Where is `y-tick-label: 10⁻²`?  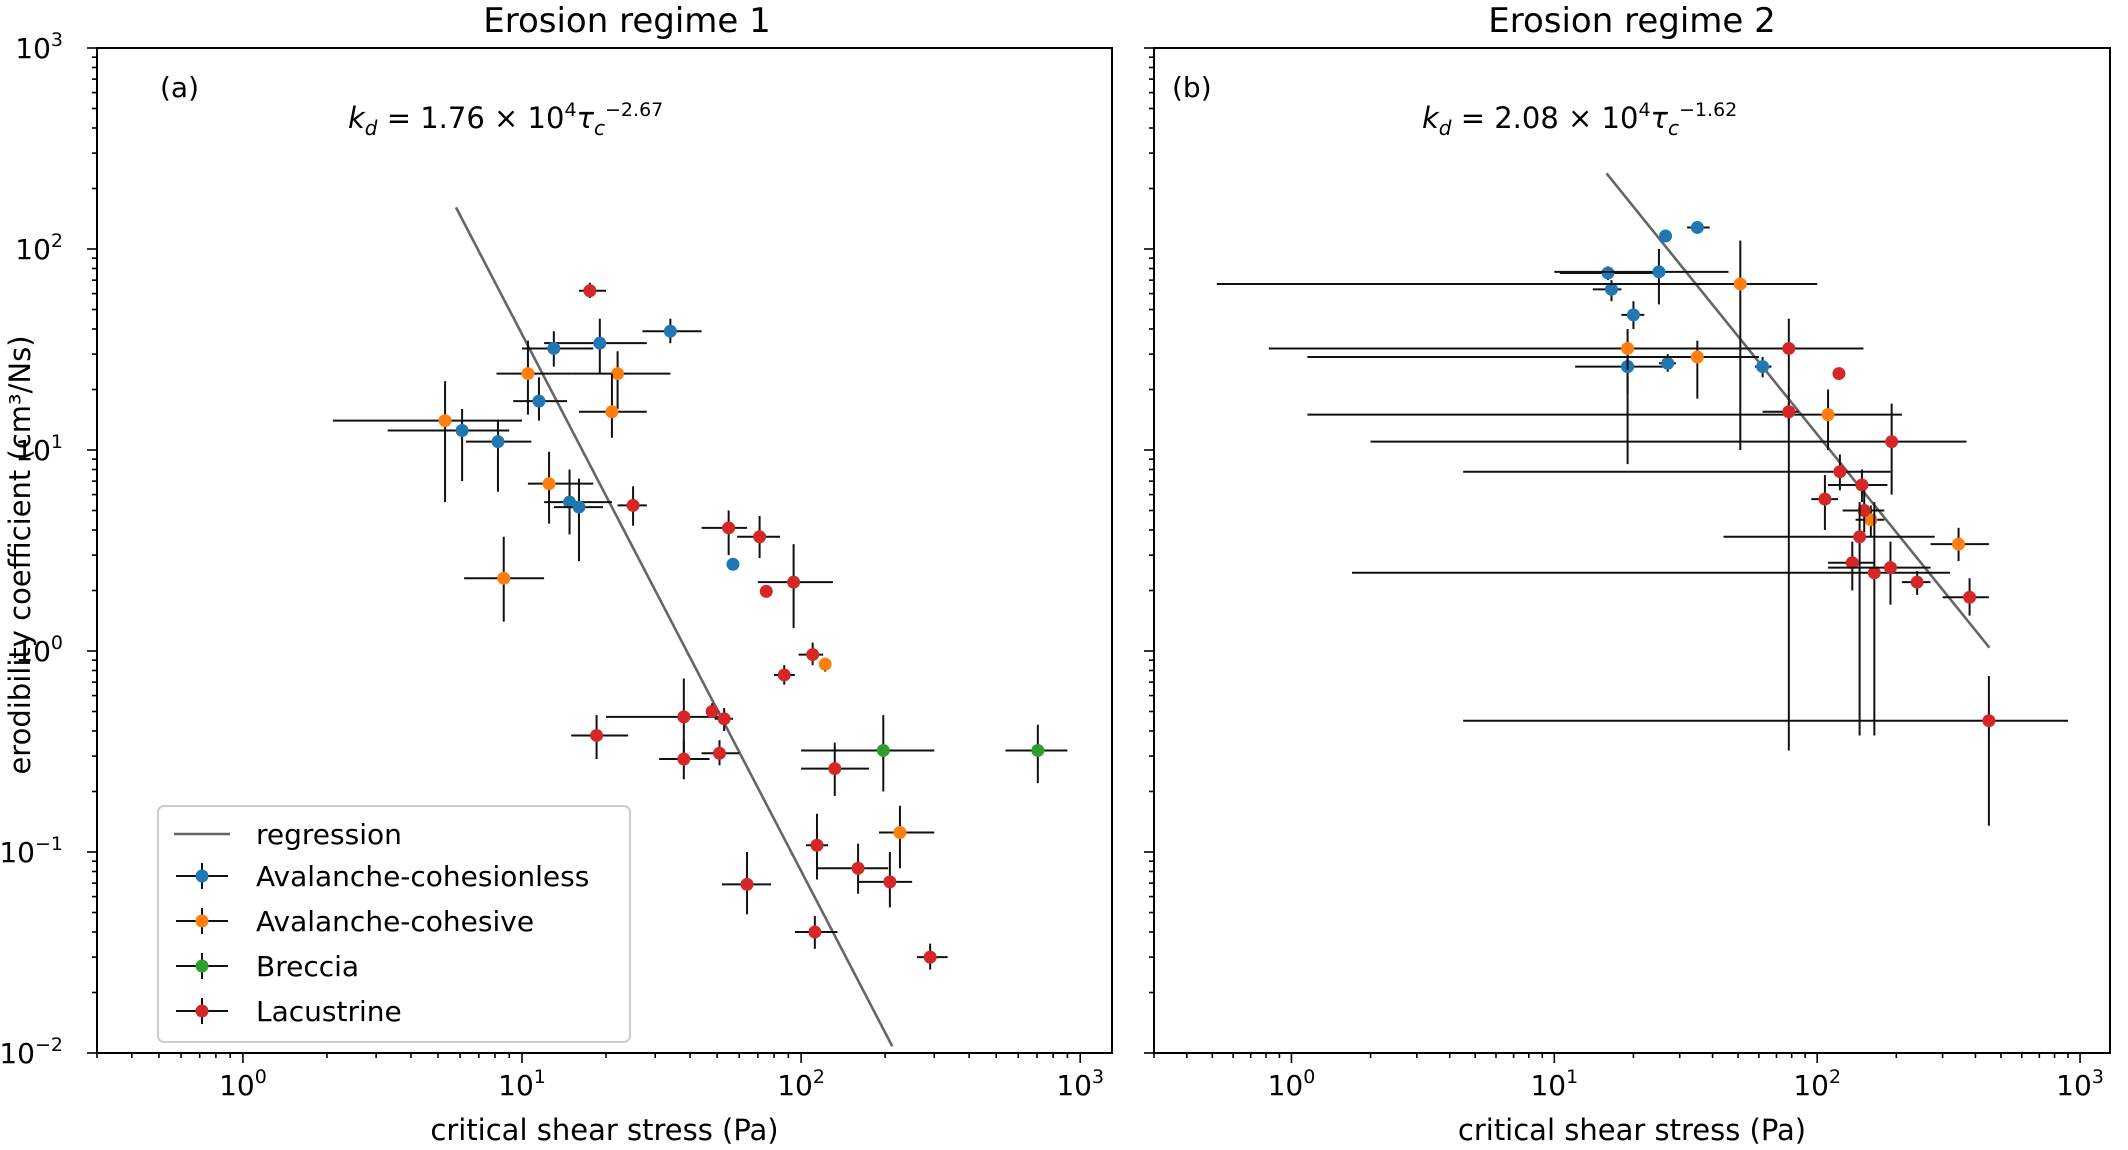 y-tick-label: 10⁻² is located at coordinates (31, 1052).